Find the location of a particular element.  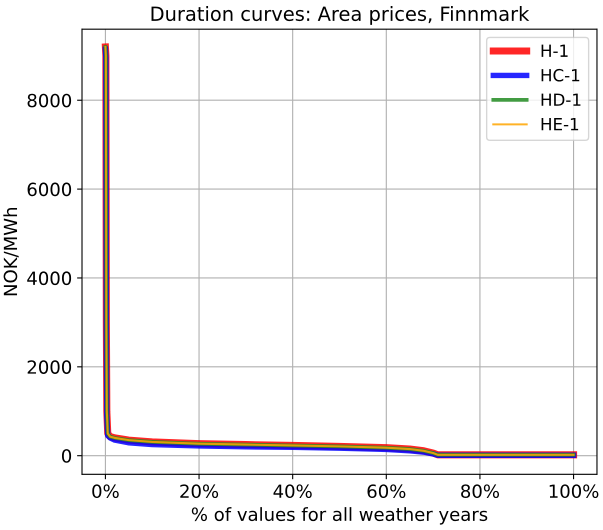

y-axis-title: NOK/MWh is located at coordinates (11, 252).